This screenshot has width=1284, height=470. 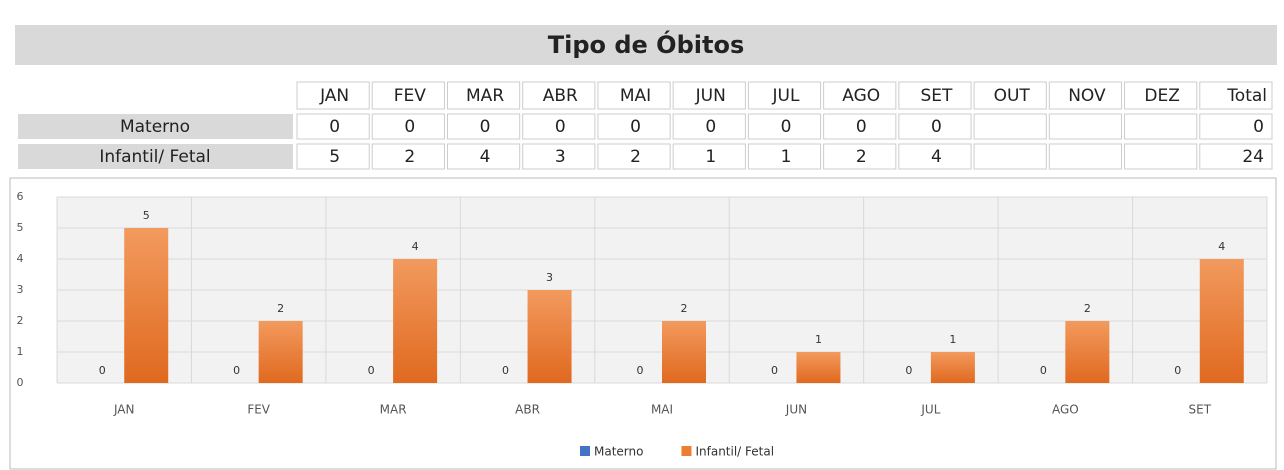 I want to click on row-label: Materno, so click(x=155, y=127).